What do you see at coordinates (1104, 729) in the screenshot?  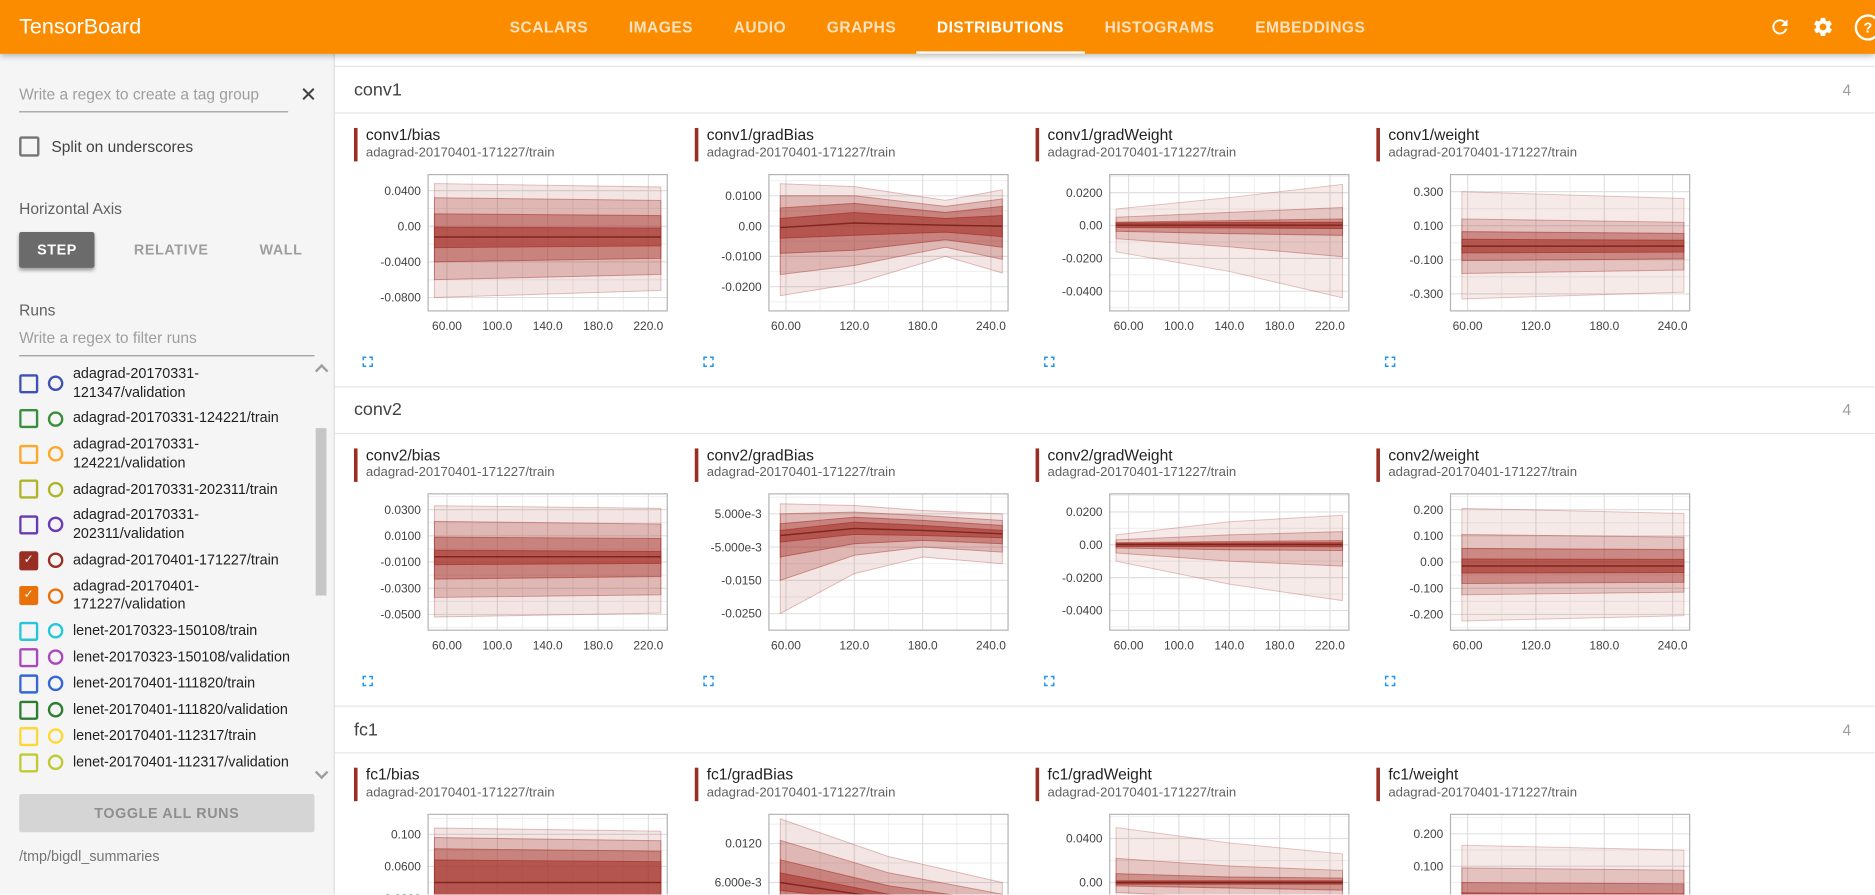 I see `section-header-fc1: fc1 4` at bounding box center [1104, 729].